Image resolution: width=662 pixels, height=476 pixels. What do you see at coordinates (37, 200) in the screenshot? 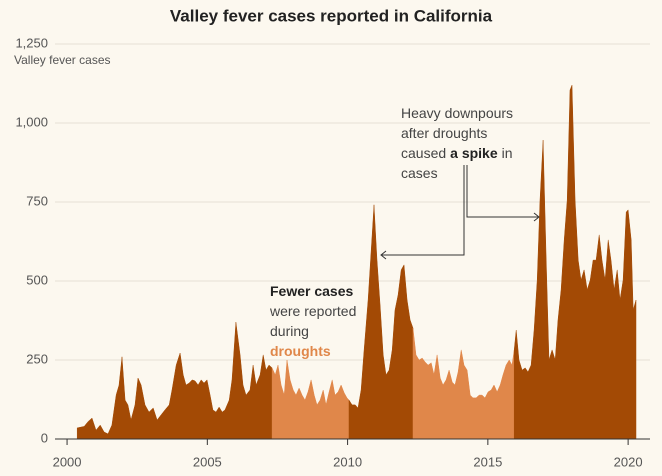
I see `y-tick-label: 750` at bounding box center [37, 200].